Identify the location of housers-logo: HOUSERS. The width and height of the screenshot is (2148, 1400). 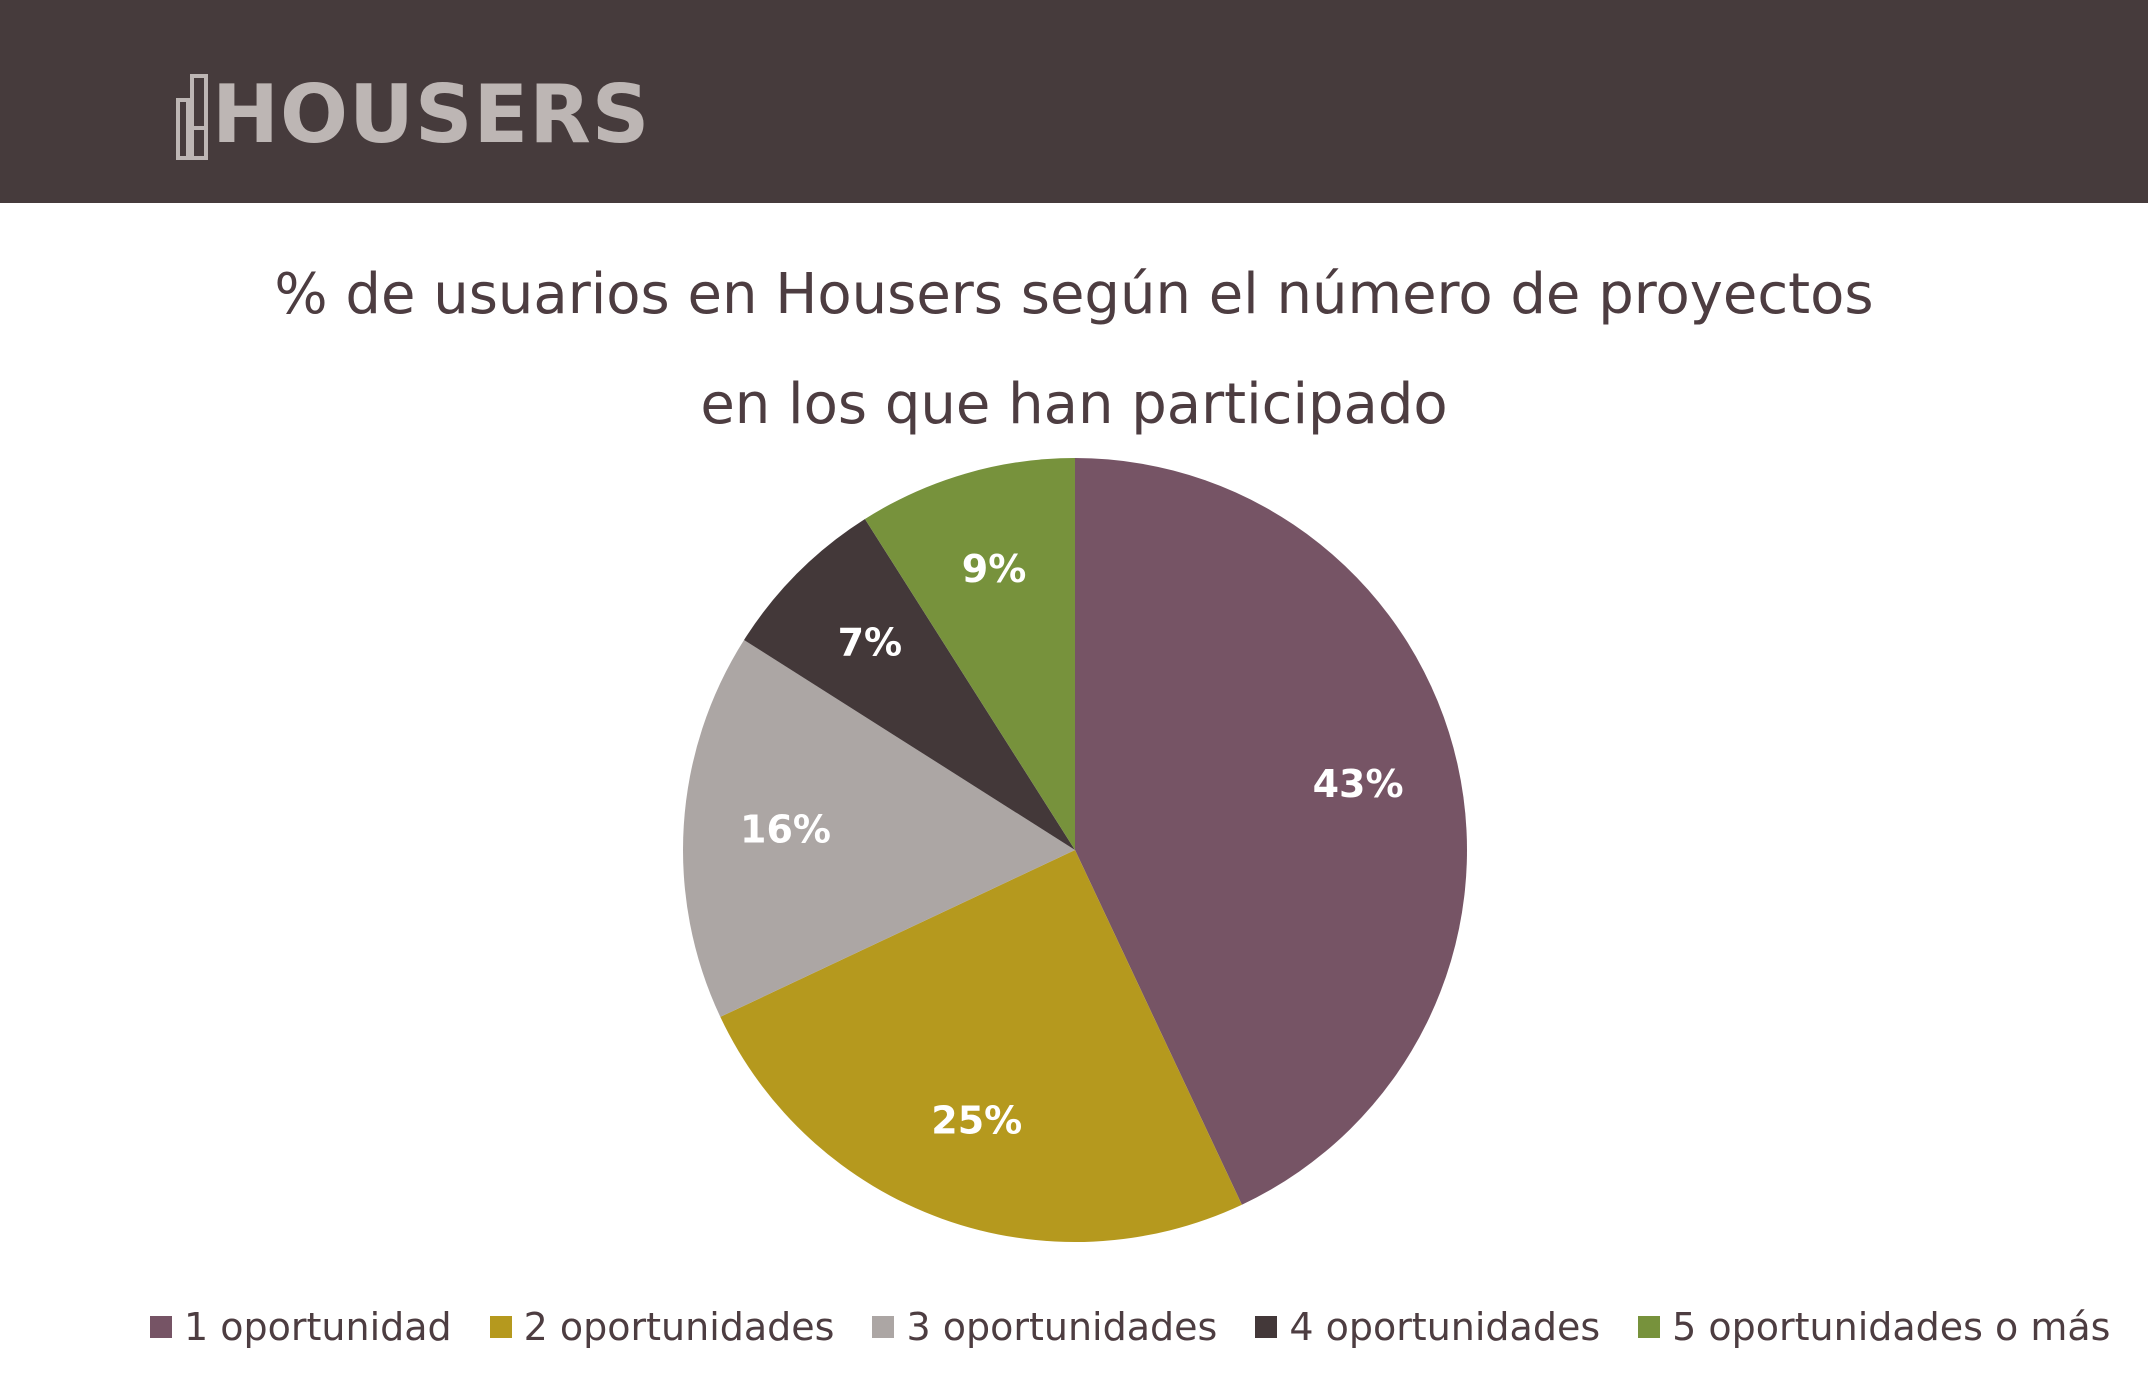
(413, 105).